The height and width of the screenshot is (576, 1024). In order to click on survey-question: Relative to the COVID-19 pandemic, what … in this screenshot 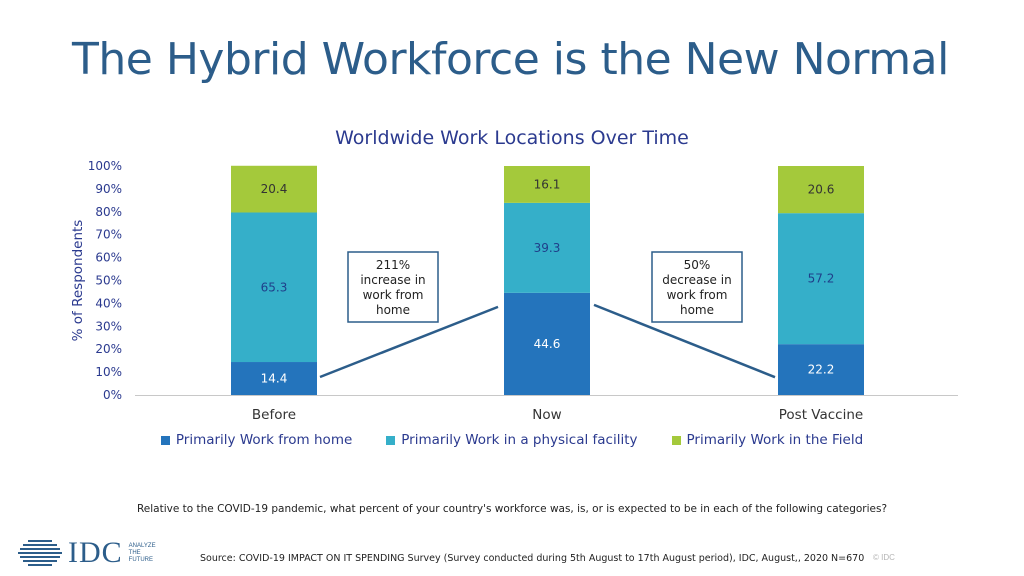, I will do `click(512, 509)`.